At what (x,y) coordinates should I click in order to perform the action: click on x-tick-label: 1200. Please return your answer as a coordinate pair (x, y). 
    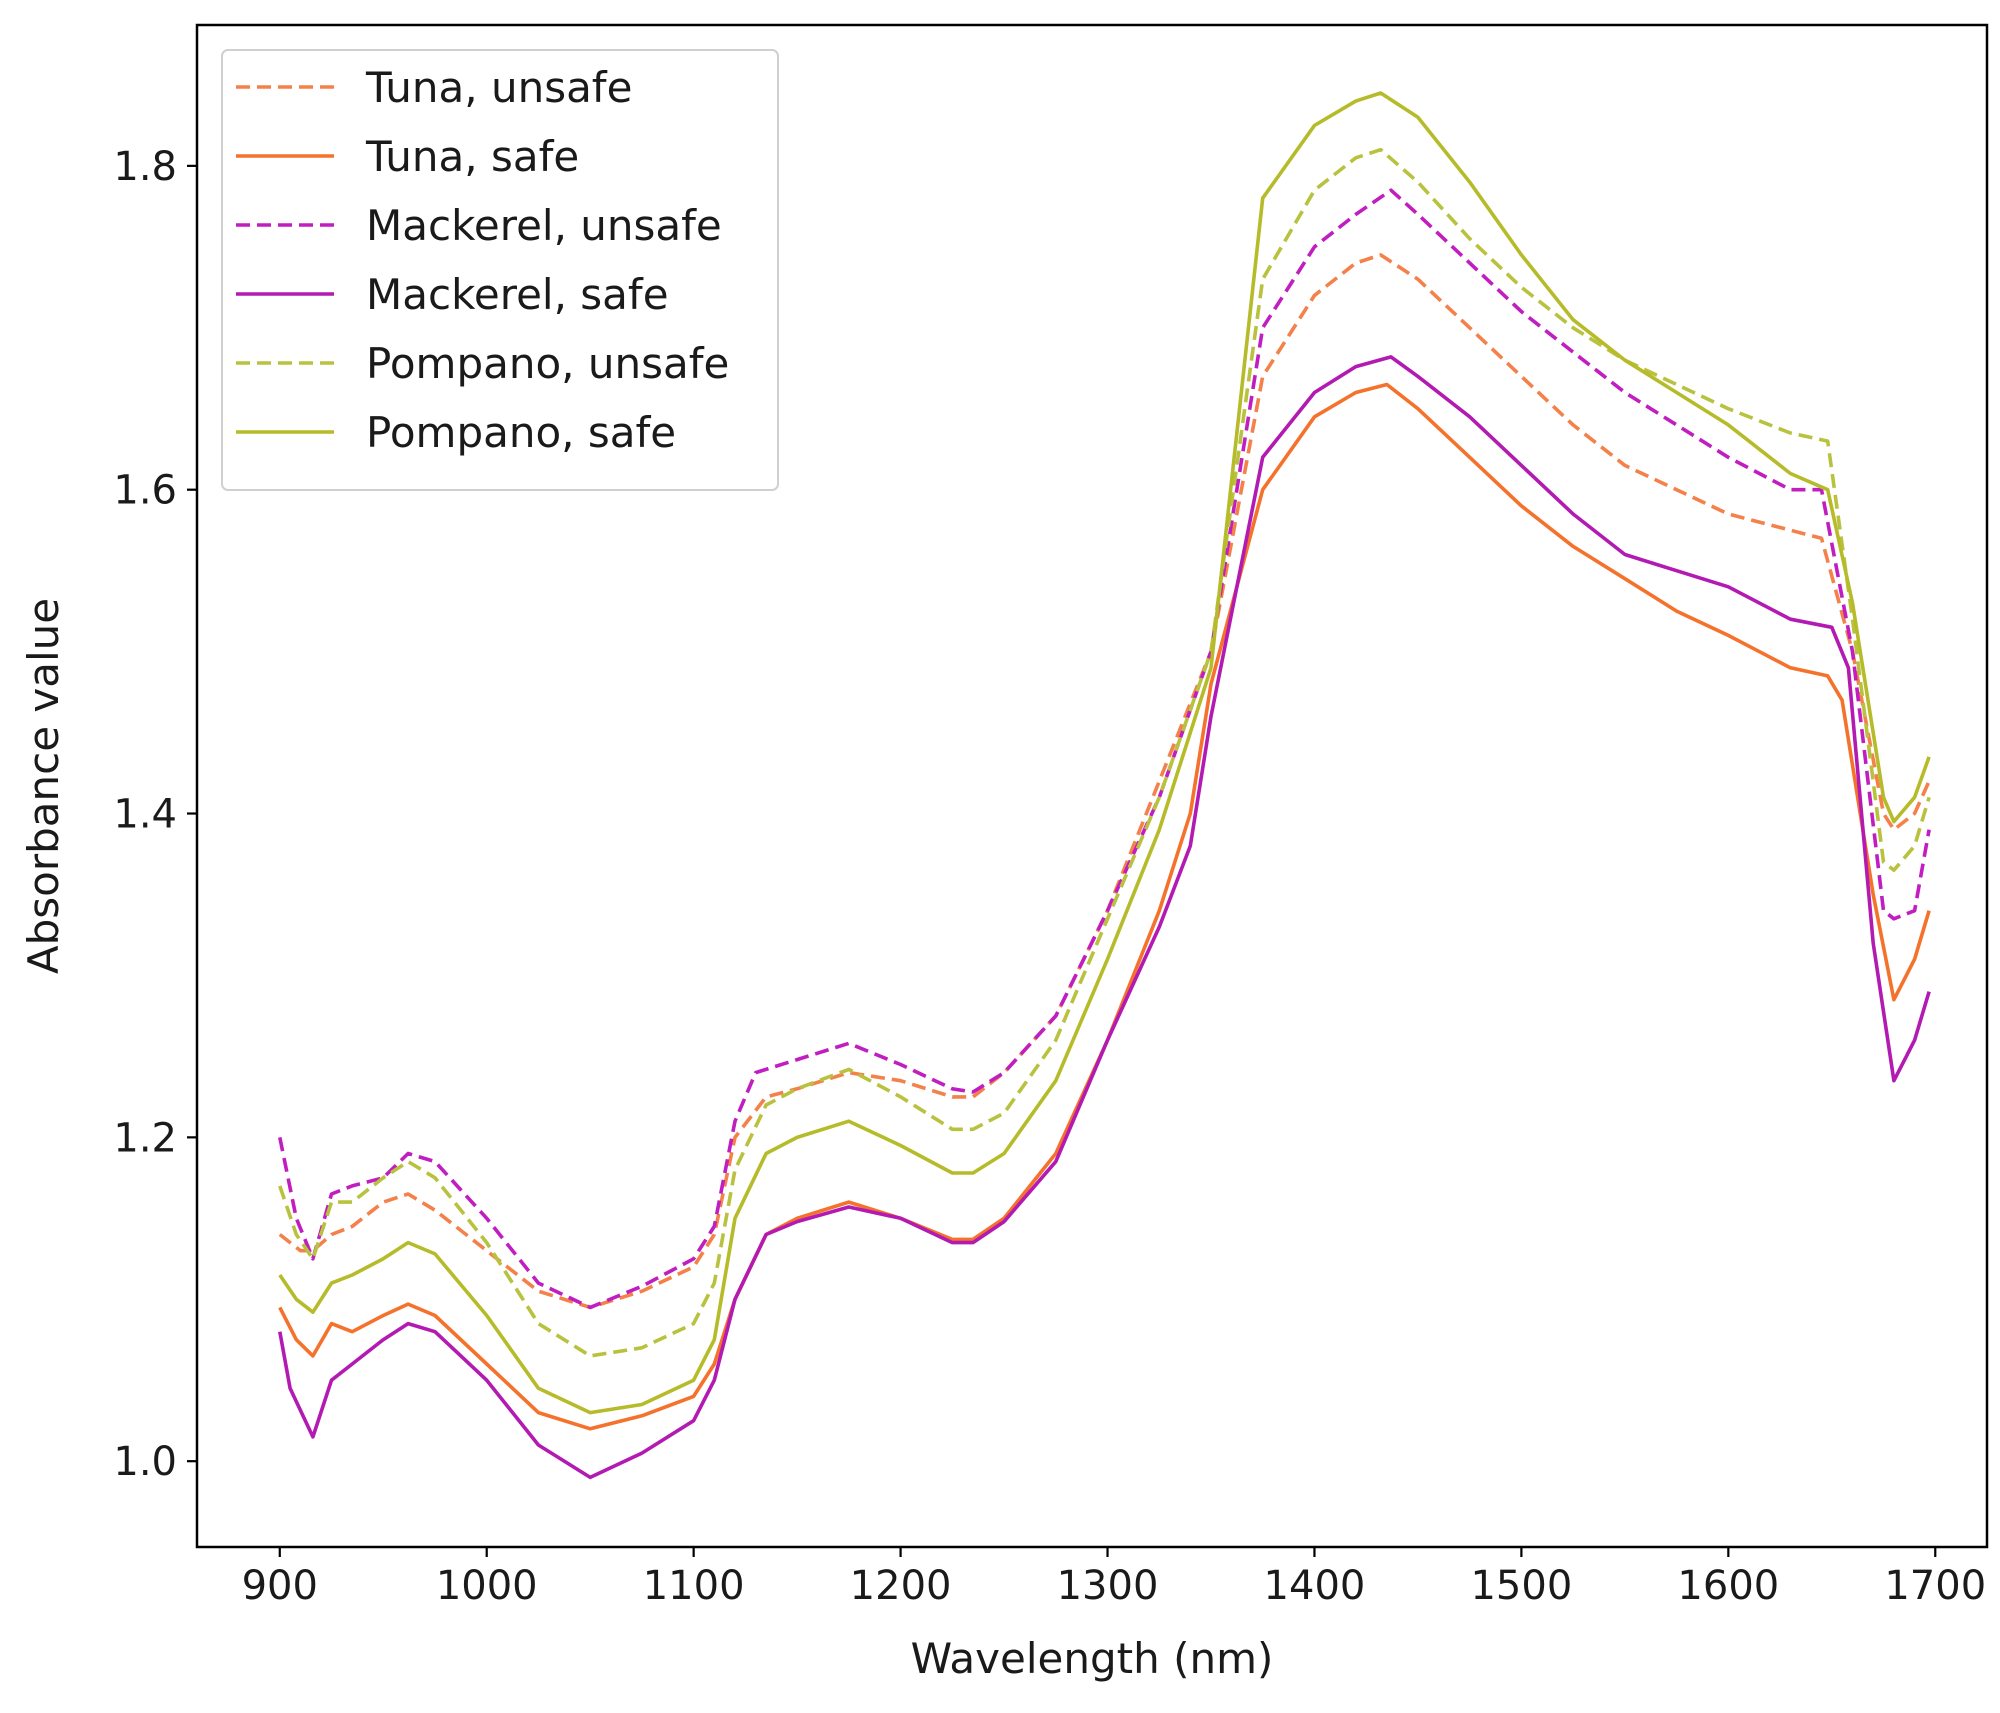
    Looking at the image, I should click on (901, 1586).